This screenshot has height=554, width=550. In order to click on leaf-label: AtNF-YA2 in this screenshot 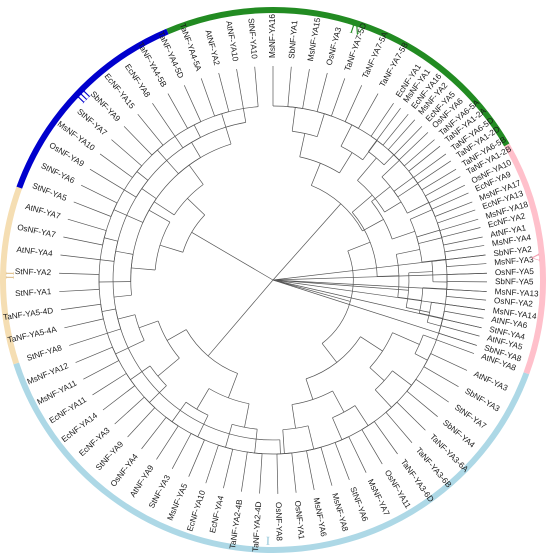, I will do `click(212, 48)`.